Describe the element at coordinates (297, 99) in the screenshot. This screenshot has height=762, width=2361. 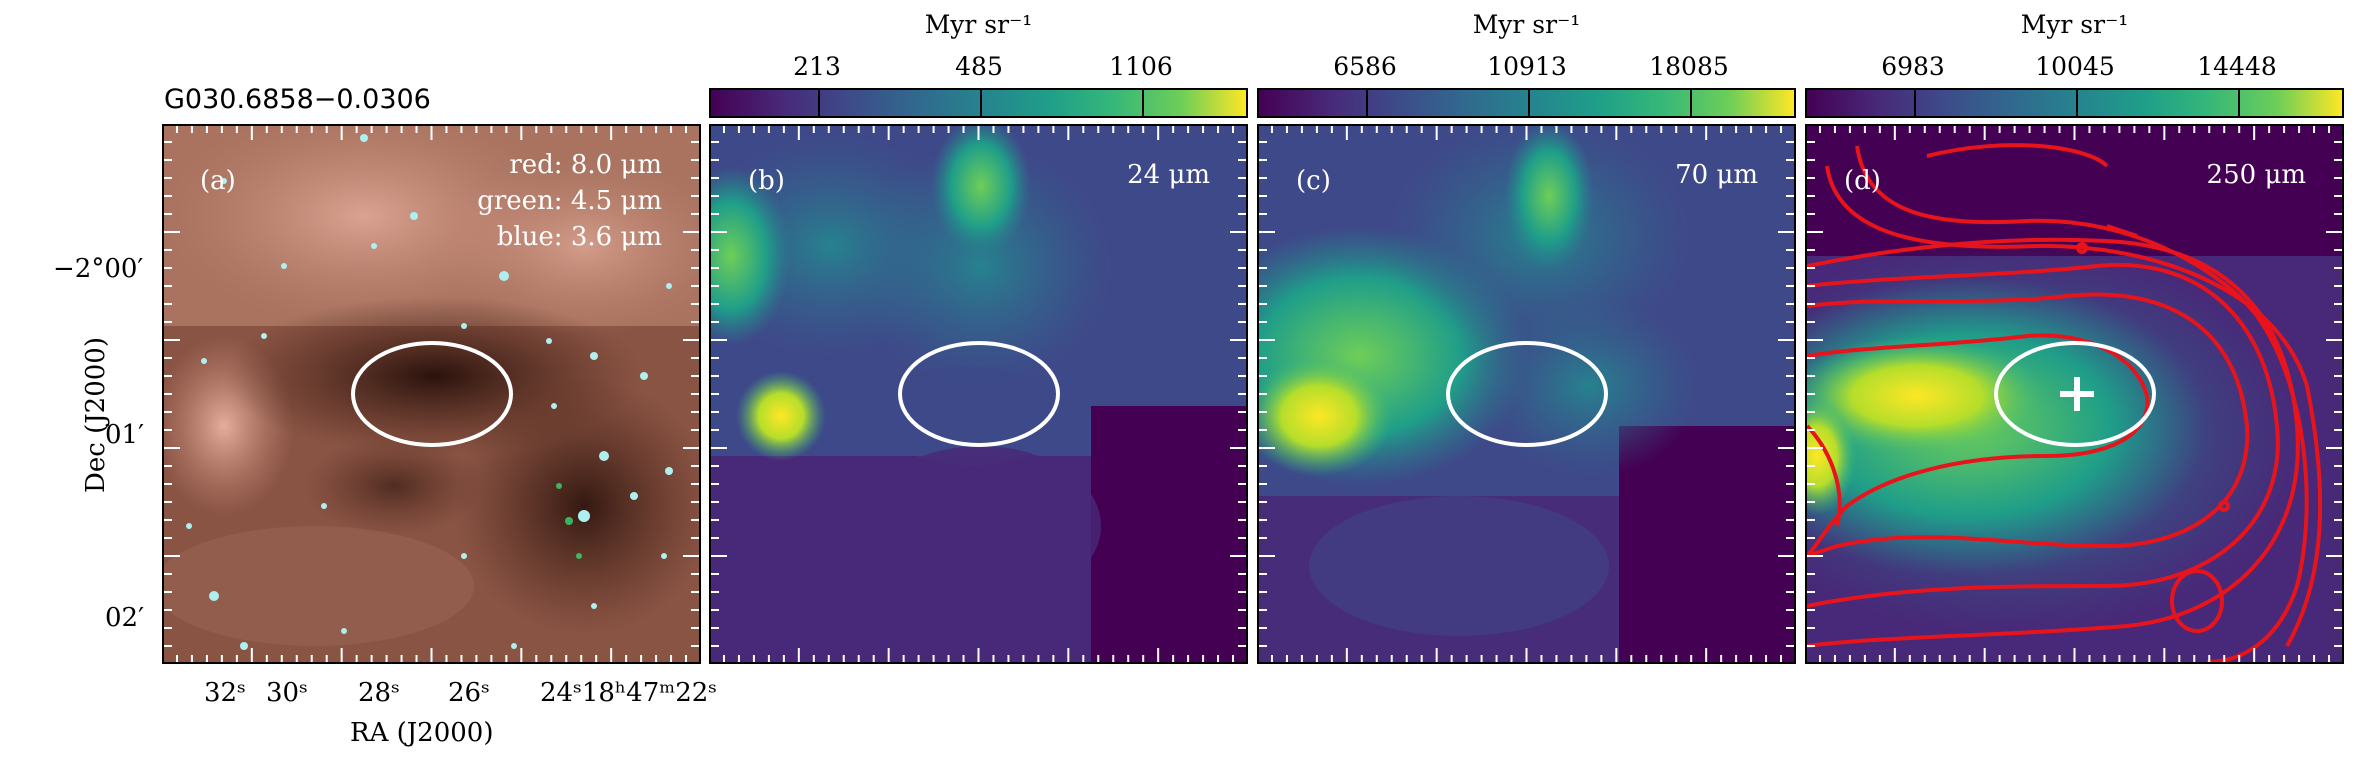
I see `source-name: G030.6858−0.0306` at that location.